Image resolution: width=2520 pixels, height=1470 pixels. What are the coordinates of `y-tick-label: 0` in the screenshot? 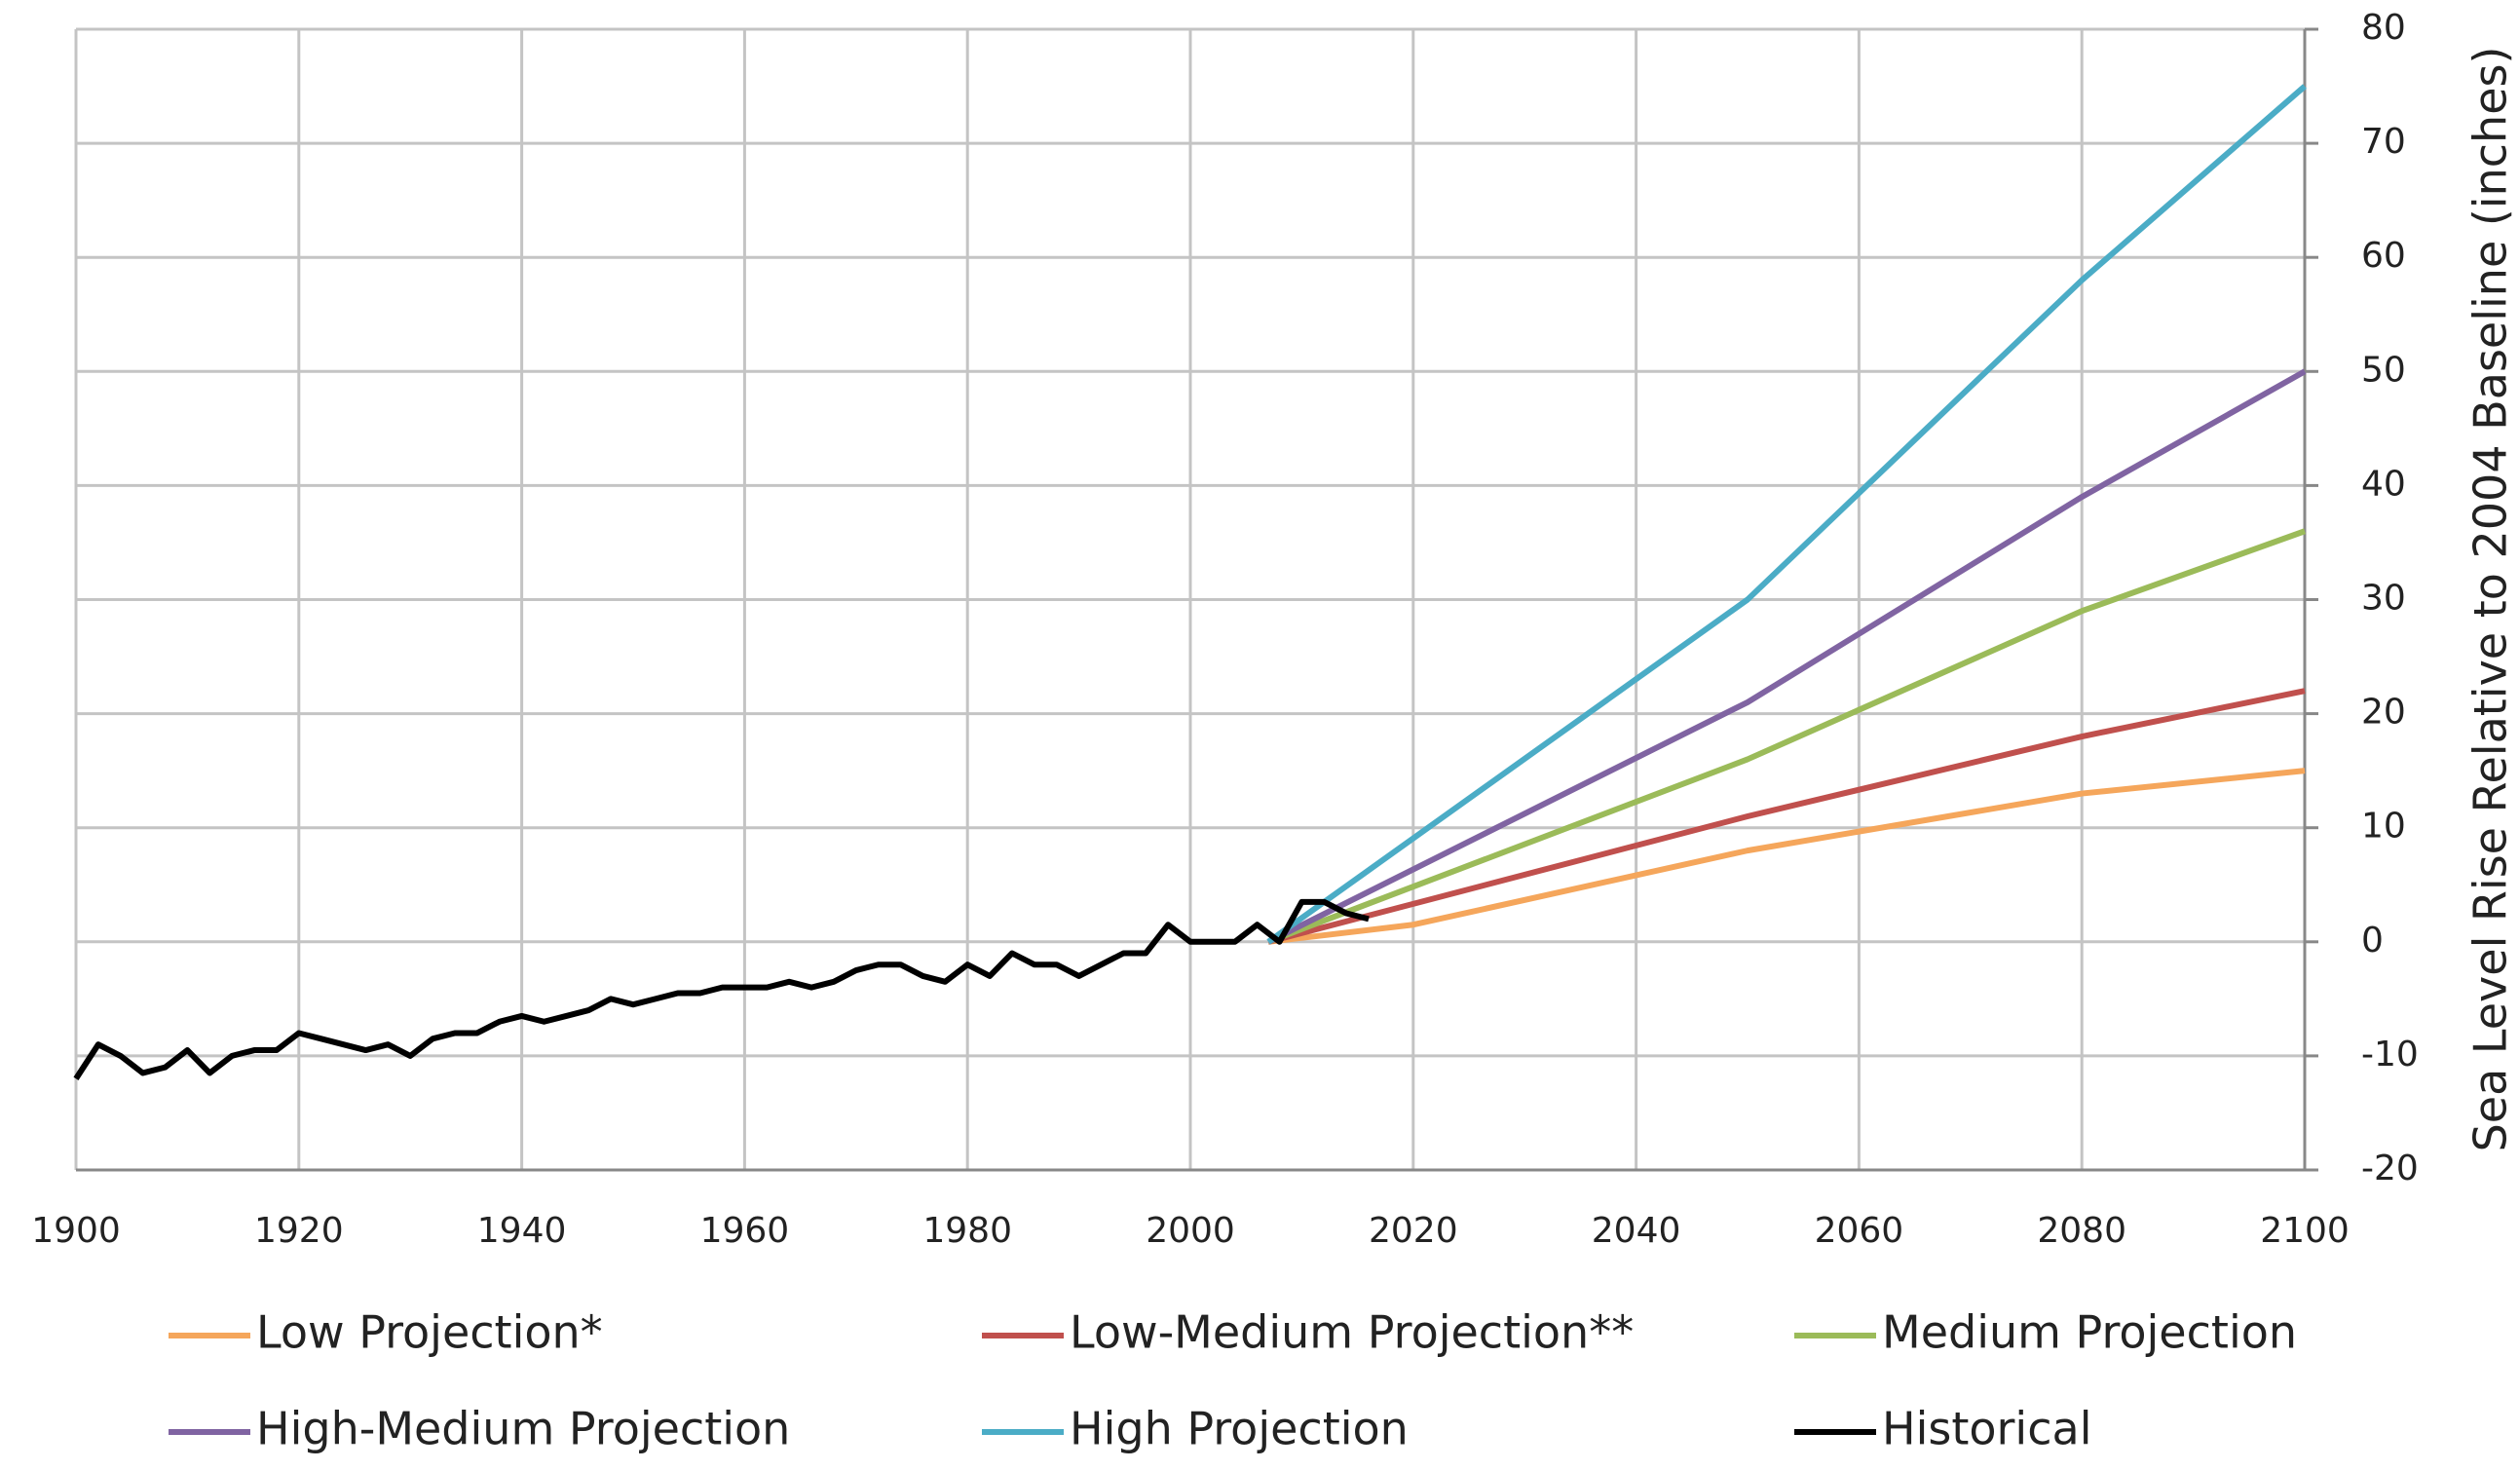 It's located at (2372, 941).